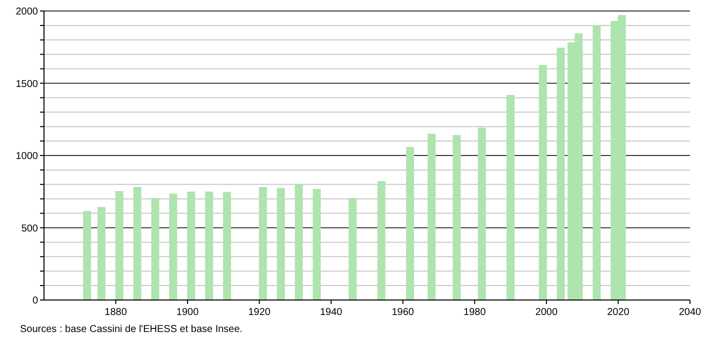 This screenshot has height=340, width=710. Describe the element at coordinates (188, 312) in the screenshot. I see `x-tick-label: 1900` at that location.